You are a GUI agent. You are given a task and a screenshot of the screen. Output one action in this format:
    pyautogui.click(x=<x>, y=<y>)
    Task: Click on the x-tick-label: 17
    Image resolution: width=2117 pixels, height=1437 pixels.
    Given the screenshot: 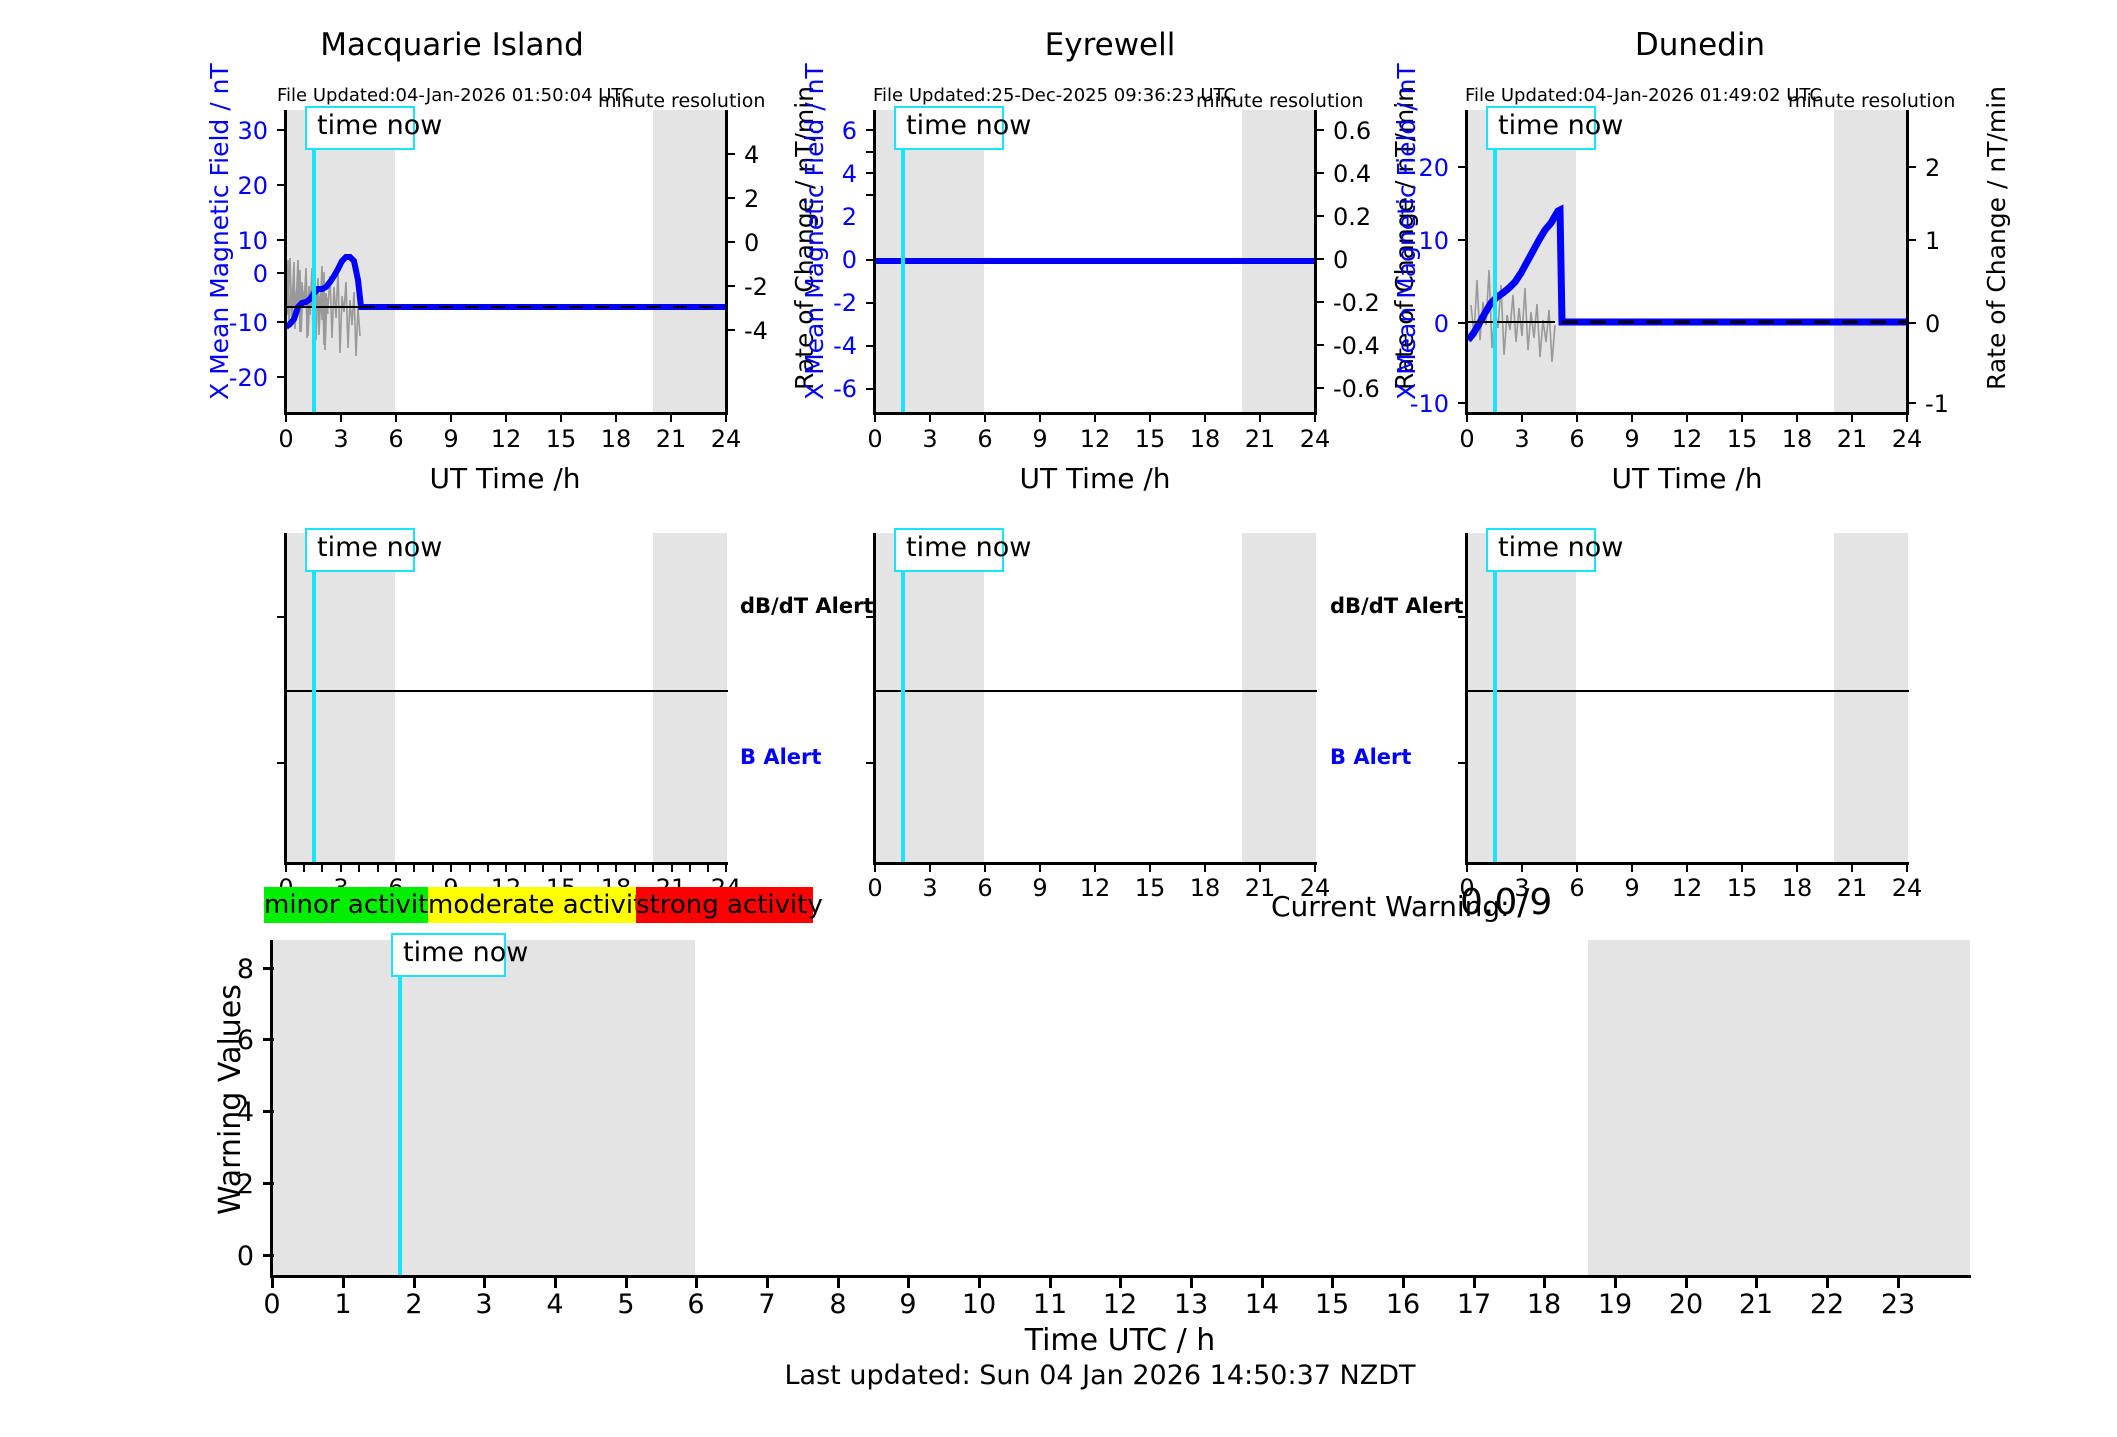 What is the action you would take?
    pyautogui.click(x=1474, y=1304)
    